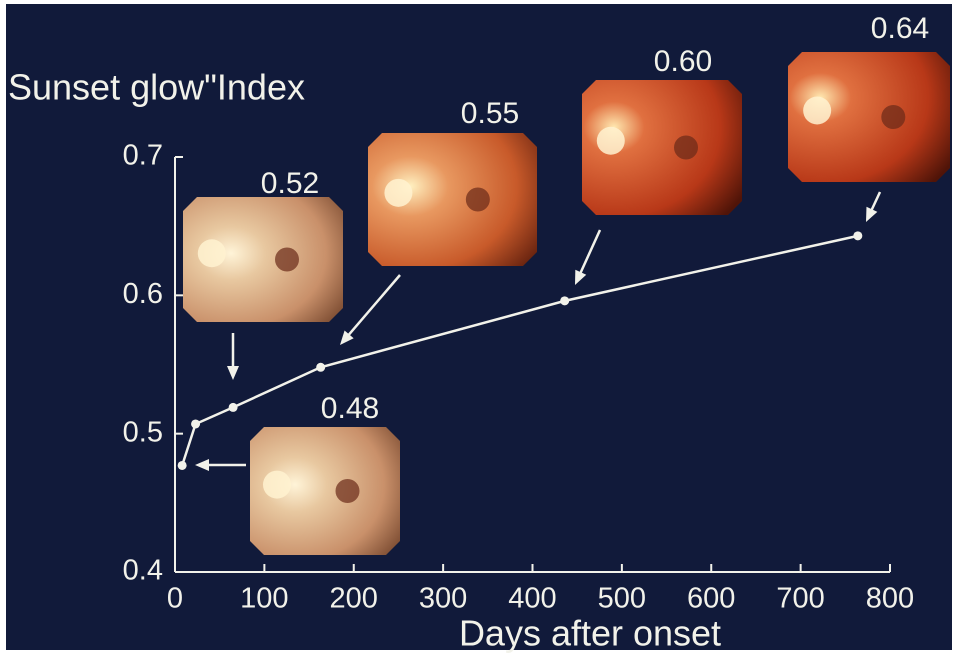  What do you see at coordinates (290, 183) in the screenshot?
I see `annotation: 0.52` at bounding box center [290, 183].